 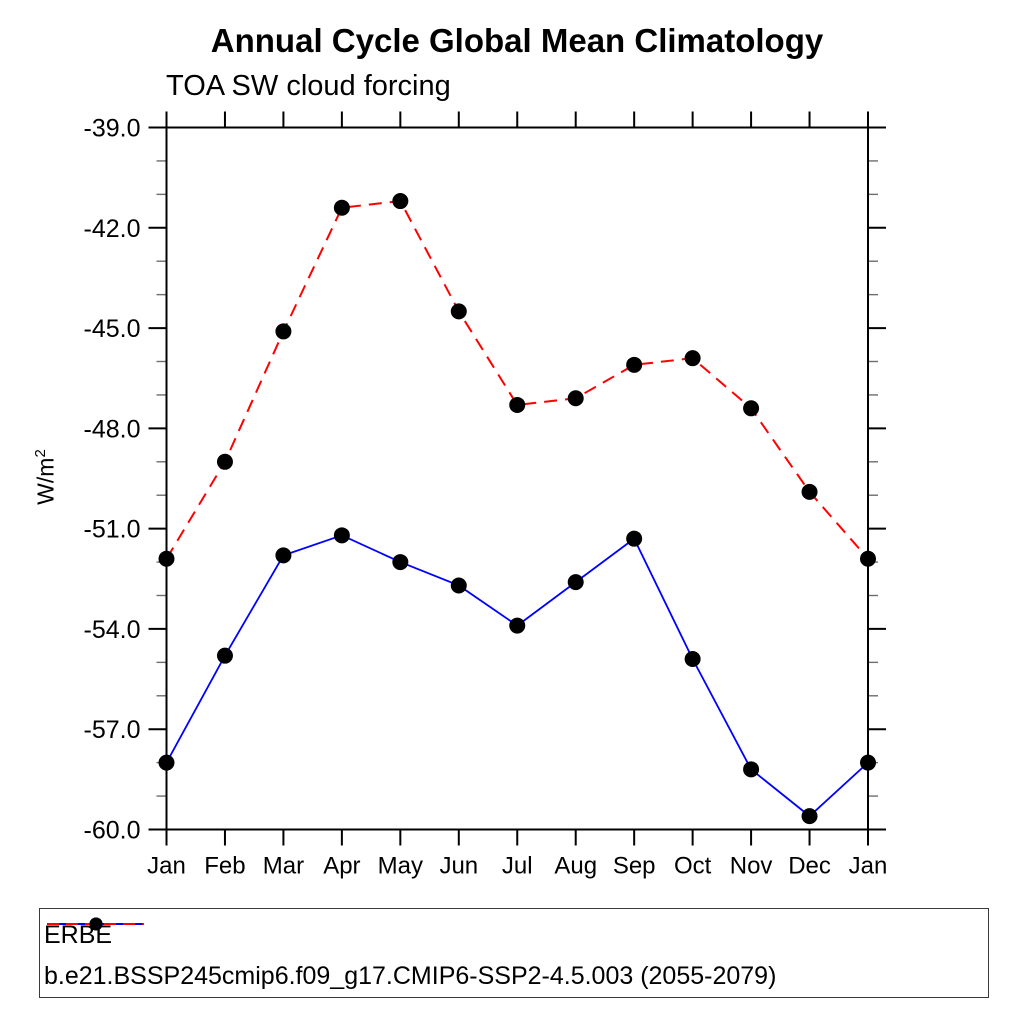 I want to click on chart-title: Annual Cycle Global Mean Climatology, so click(x=517, y=40).